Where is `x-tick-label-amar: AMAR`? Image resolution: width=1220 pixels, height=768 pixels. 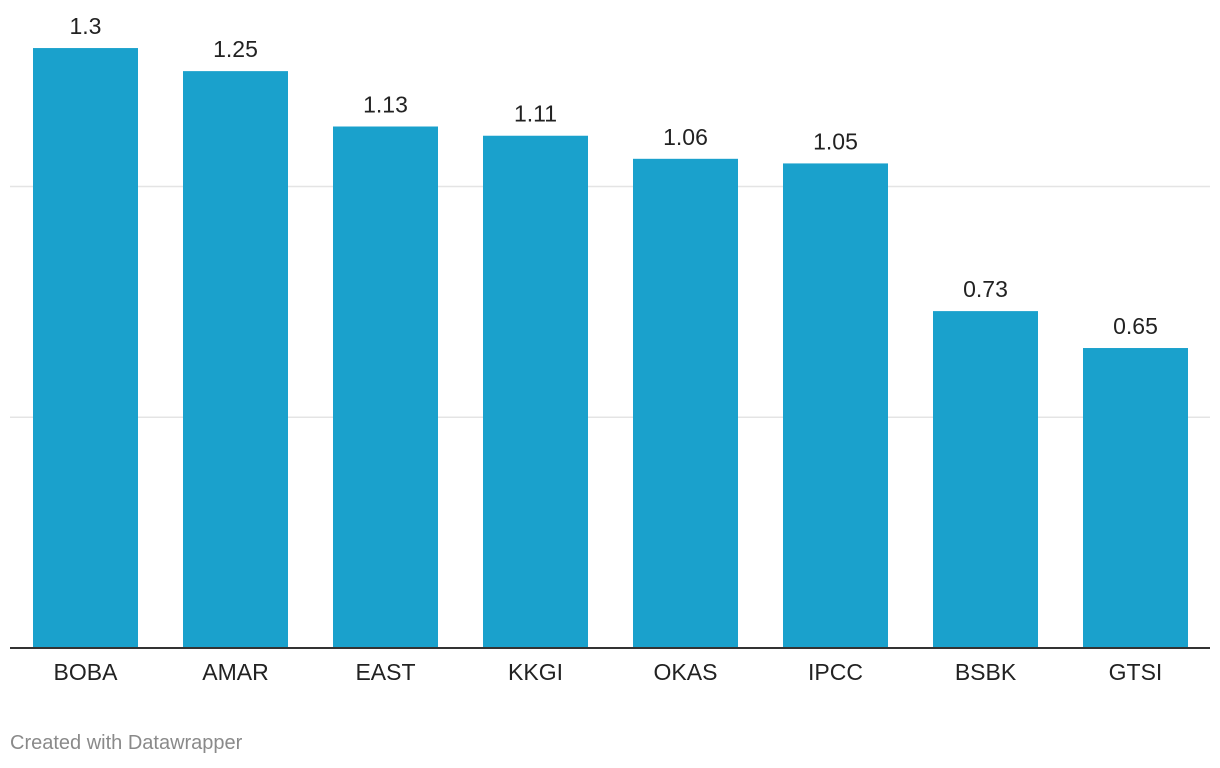 x-tick-label-amar: AMAR is located at coordinates (235, 672).